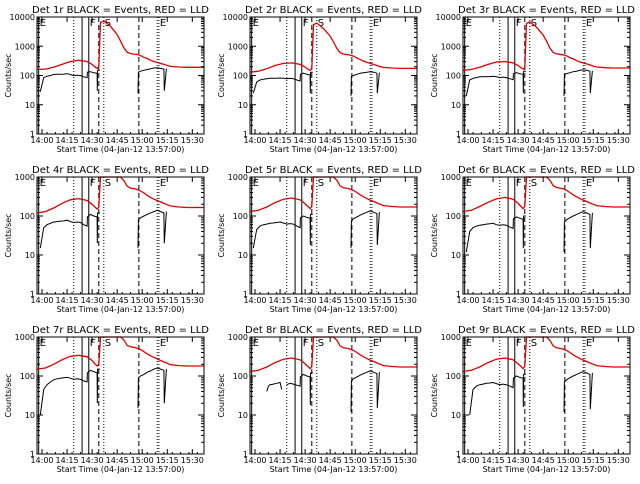 Image resolution: width=640 pixels, height=484 pixels. What do you see at coordinates (546, 170) in the screenshot?
I see `chart-title: Det 6r BLACK = Events, RED = LLD` at bounding box center [546, 170].